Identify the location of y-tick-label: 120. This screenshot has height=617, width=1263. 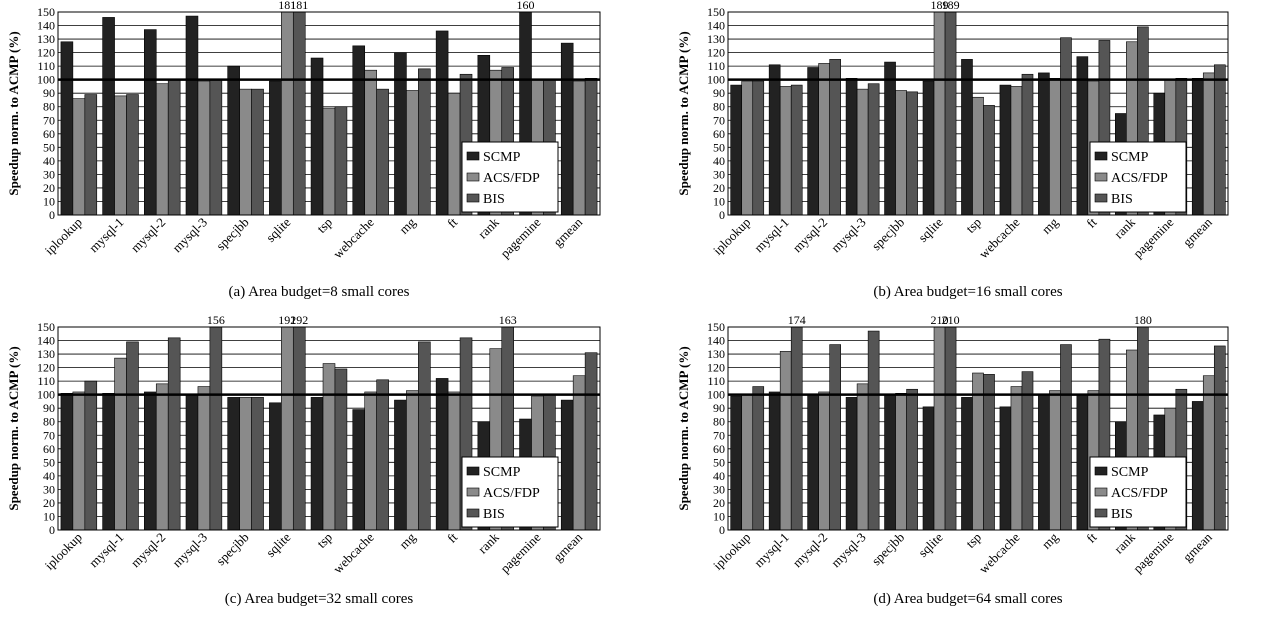
(716, 368).